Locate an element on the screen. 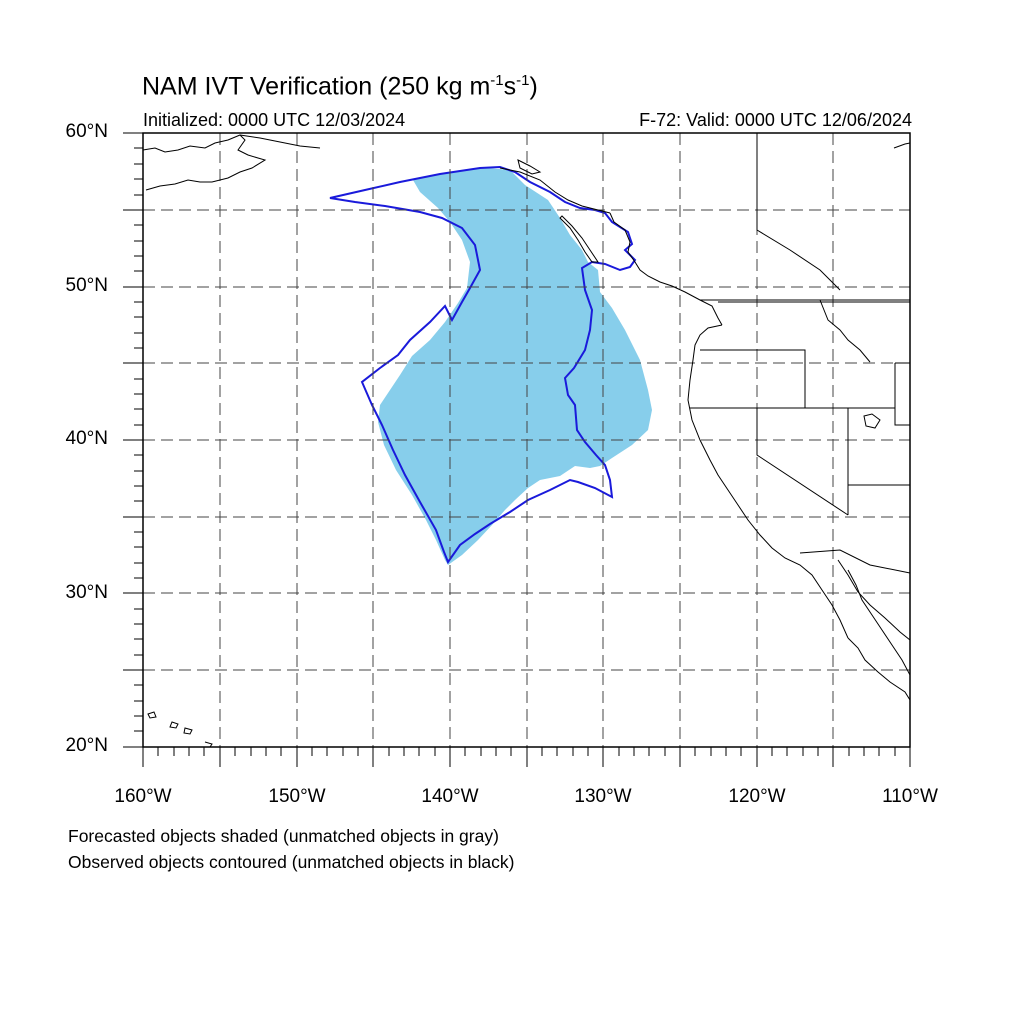  lat-label-40n: 40°N is located at coordinates (86, 438).